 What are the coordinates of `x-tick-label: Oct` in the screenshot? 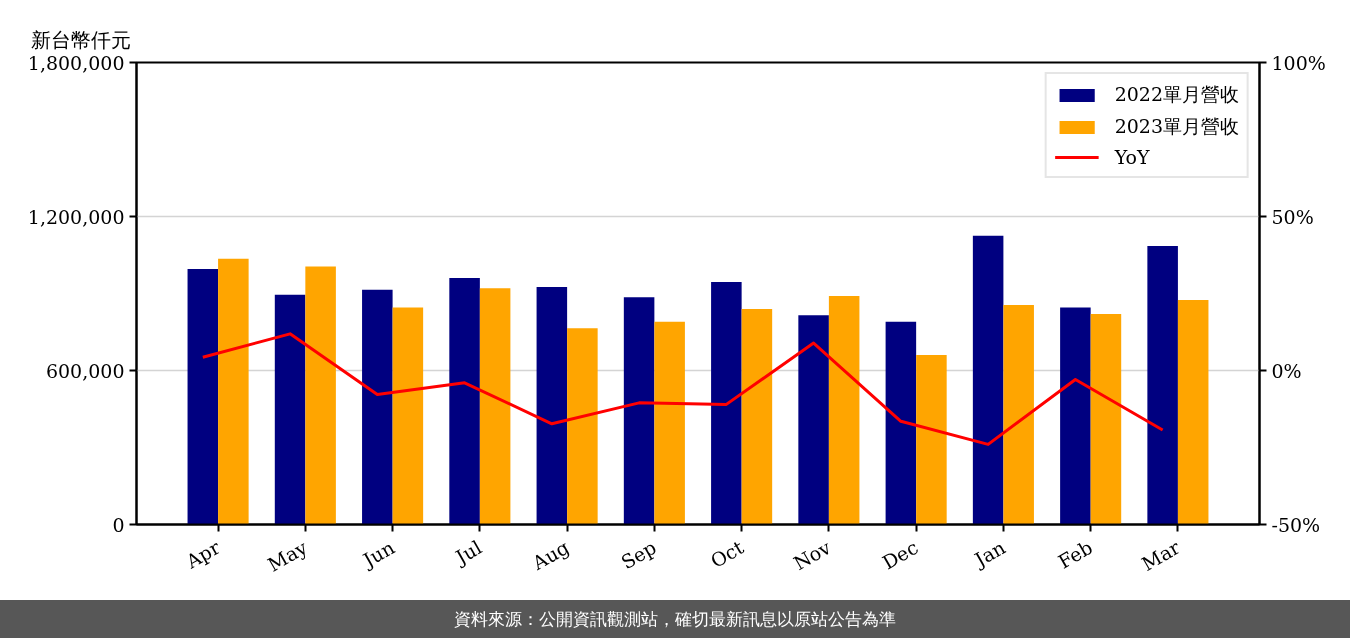 It's located at (727, 553).